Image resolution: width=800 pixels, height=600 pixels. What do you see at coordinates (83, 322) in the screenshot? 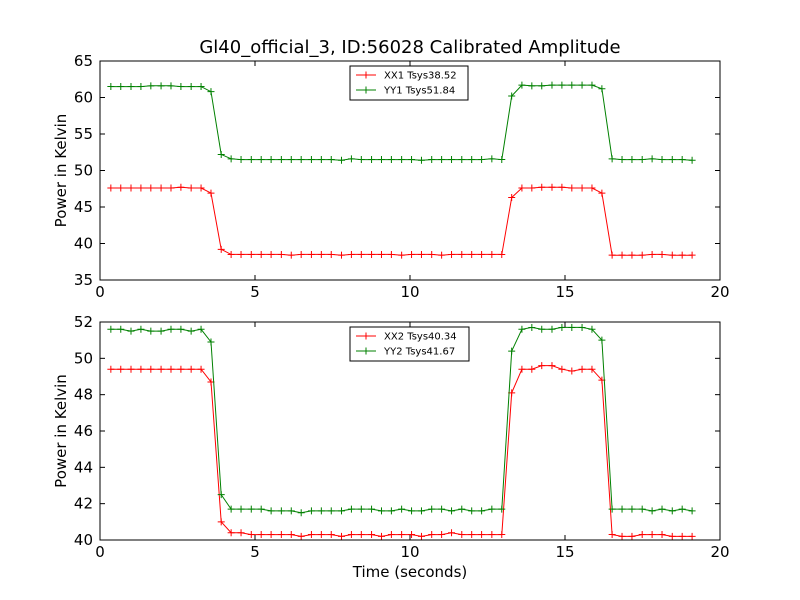
I see `y-tick-label: 52` at bounding box center [83, 322].